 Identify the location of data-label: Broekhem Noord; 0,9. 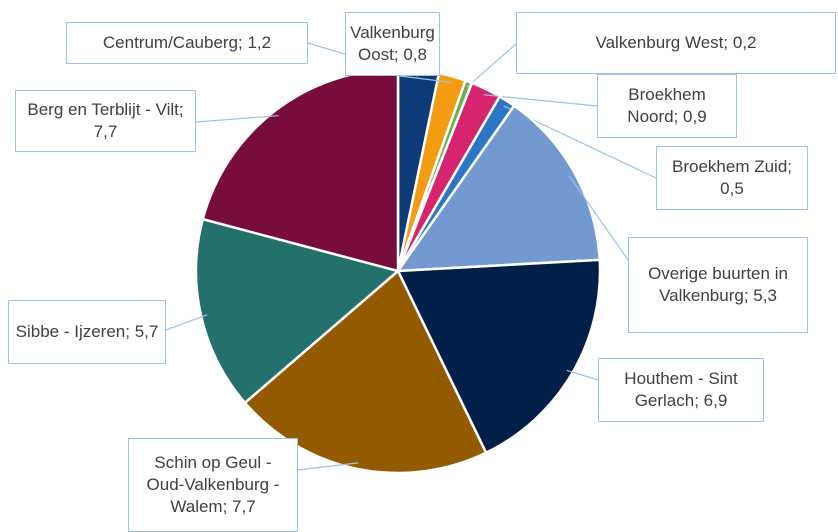
(667, 106).